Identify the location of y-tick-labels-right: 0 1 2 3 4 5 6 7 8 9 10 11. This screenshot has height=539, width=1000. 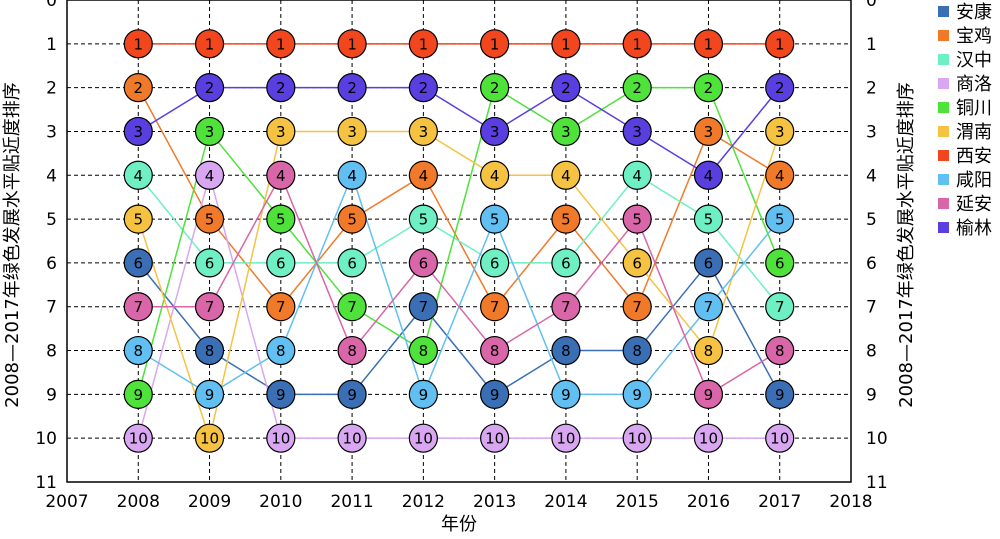
(877, 246).